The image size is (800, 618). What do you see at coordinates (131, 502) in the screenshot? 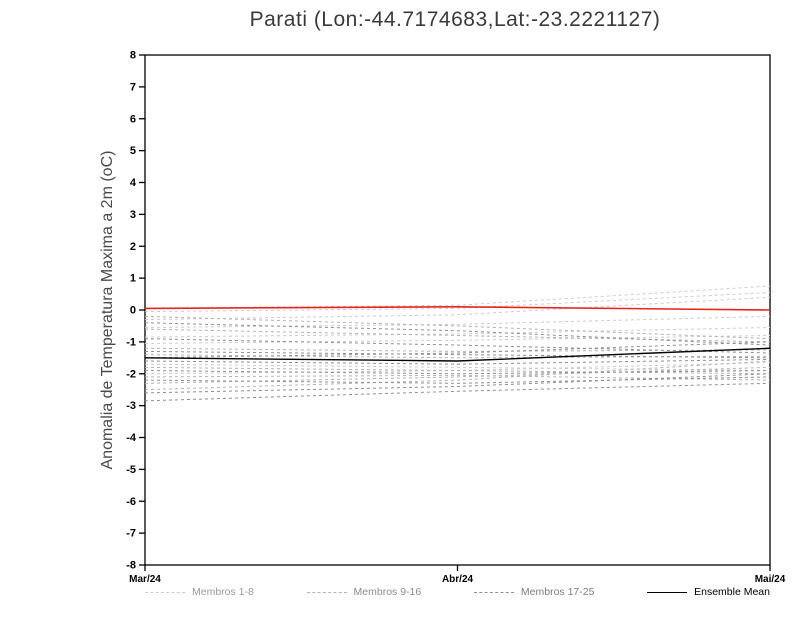
I see `svg-text: -6` at bounding box center [131, 502].